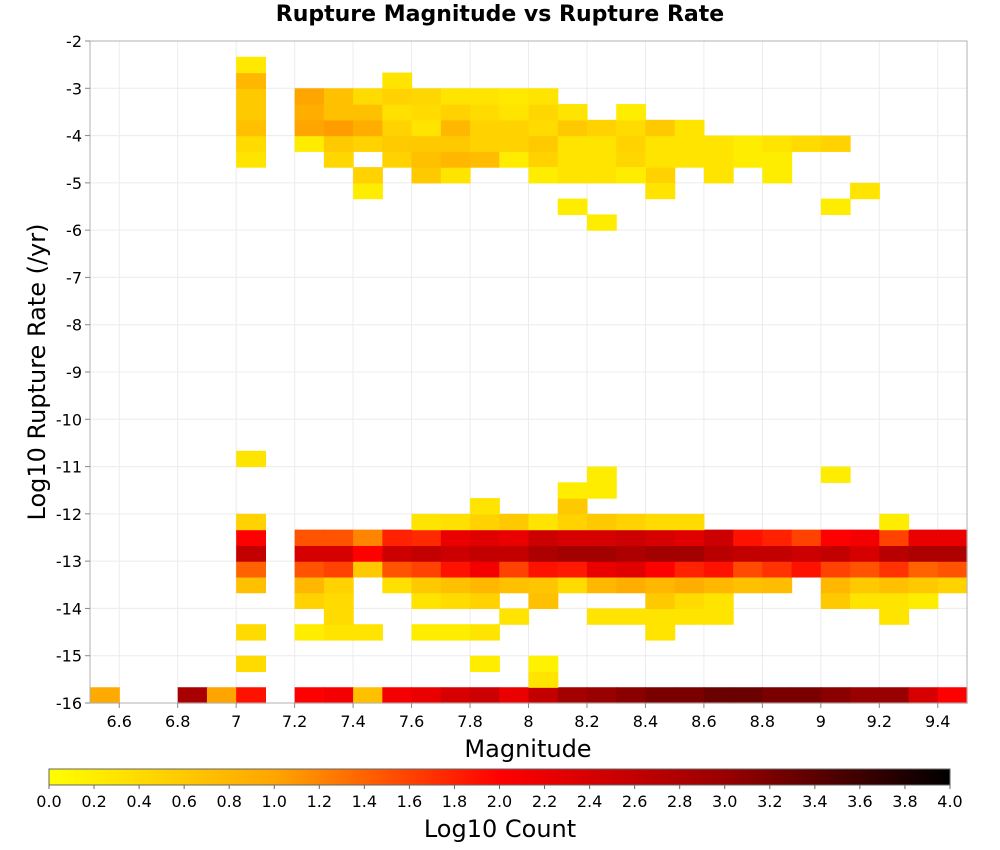  I want to click on y-tick-label: -16, so click(69, 703).